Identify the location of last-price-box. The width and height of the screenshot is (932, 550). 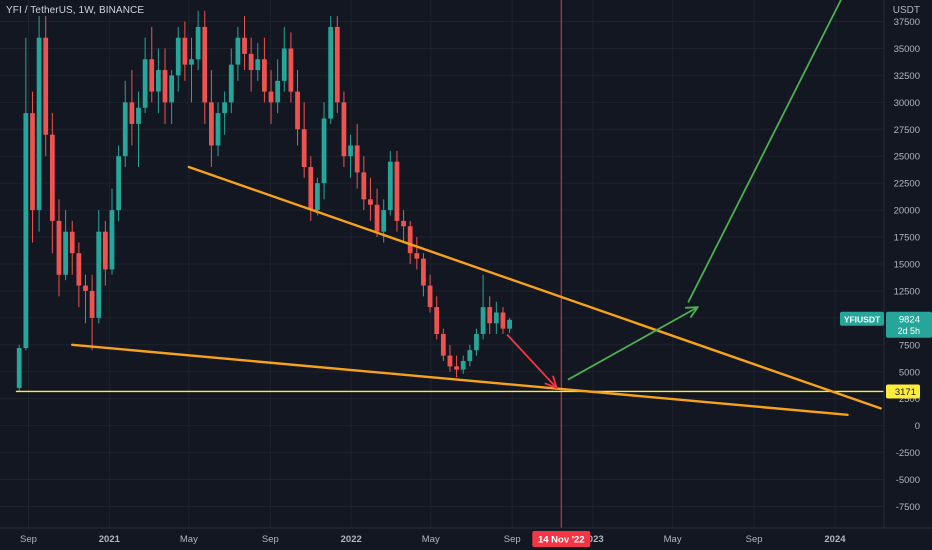
(909, 324).